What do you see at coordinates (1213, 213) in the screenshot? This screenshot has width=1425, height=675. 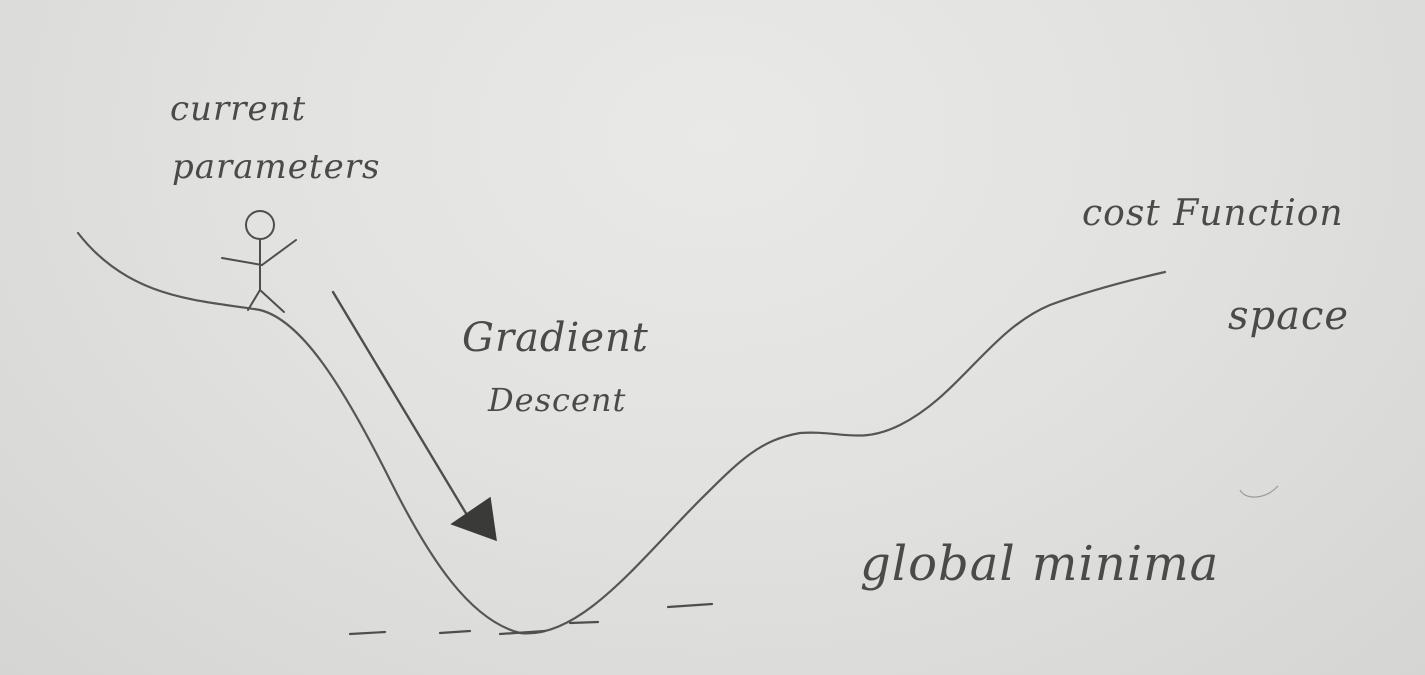 I see `cost-function-label: cost Function` at bounding box center [1213, 213].